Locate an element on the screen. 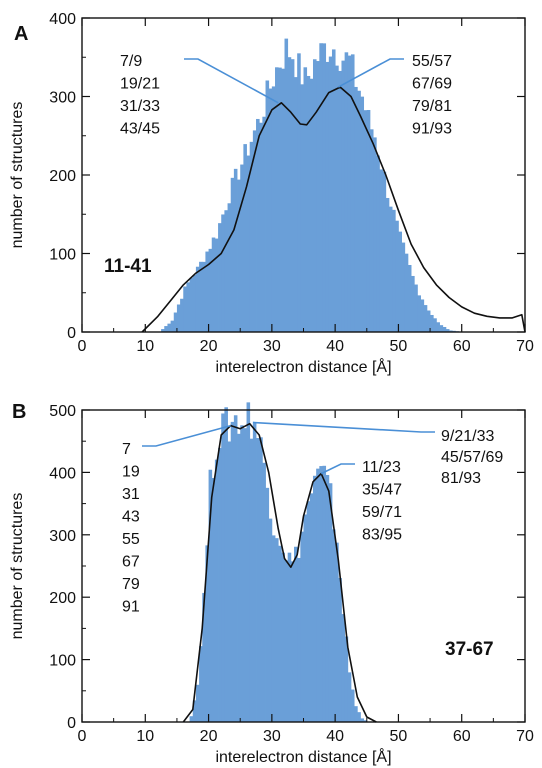  panel-letter: B is located at coordinates (19, 412).